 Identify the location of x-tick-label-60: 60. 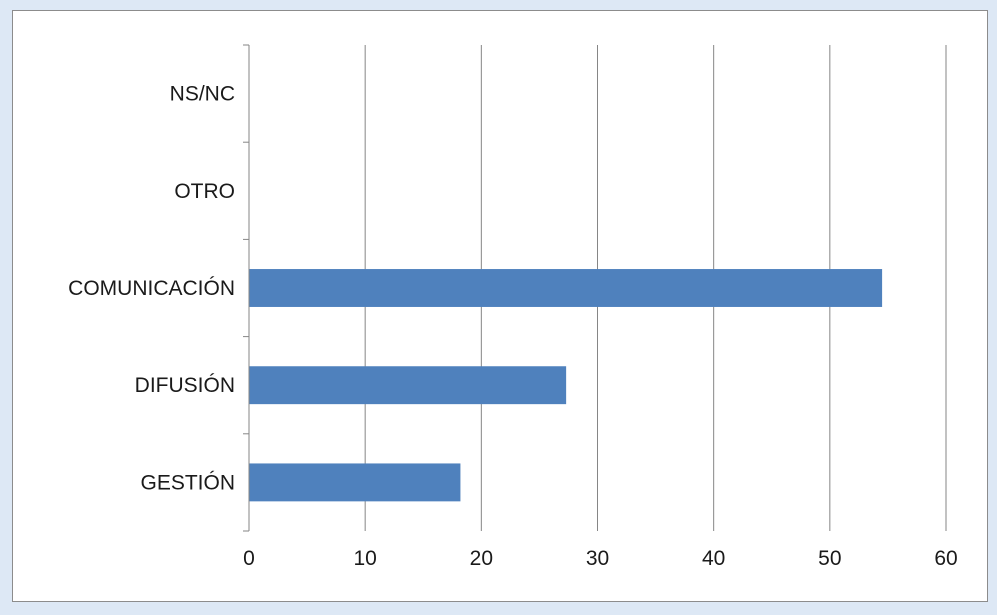
(945, 558).